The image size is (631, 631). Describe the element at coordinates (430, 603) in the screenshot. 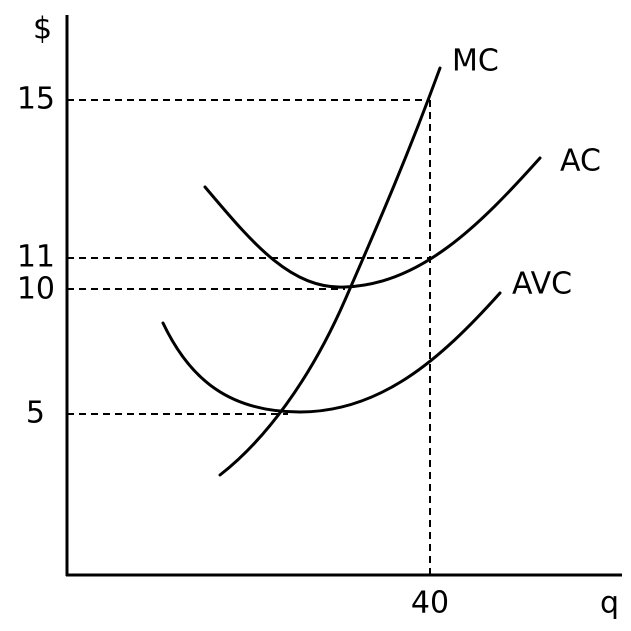

I see `x-level-label: 40` at that location.